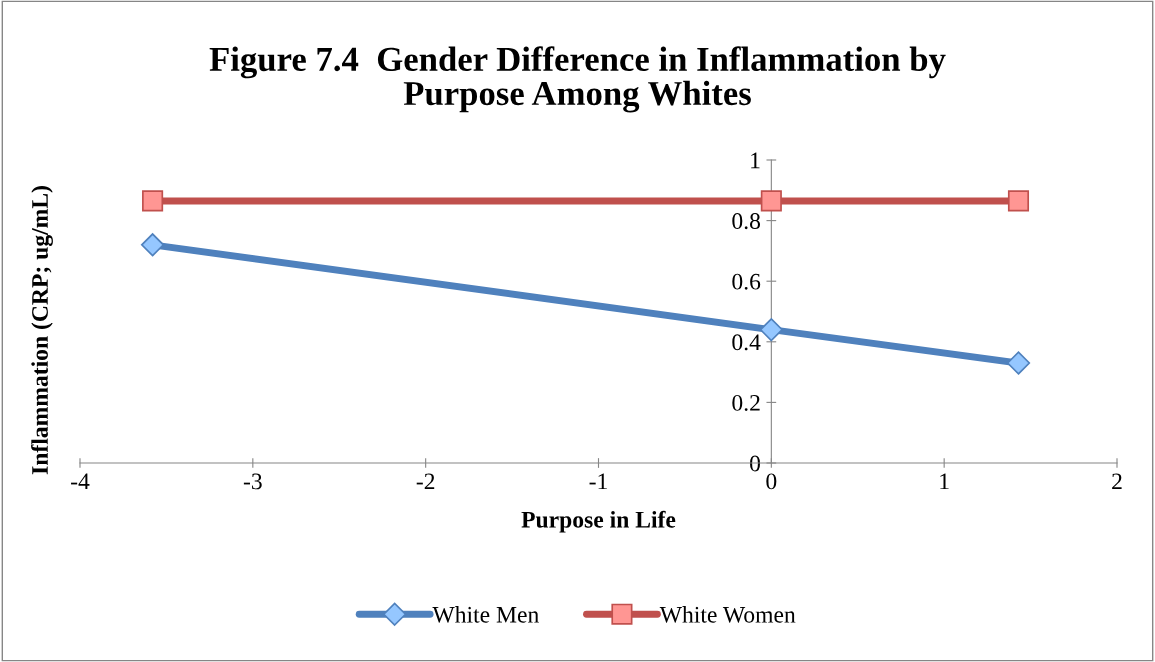 Image resolution: width=1155 pixels, height=662 pixels. I want to click on x-tick-label: 2, so click(1117, 481).